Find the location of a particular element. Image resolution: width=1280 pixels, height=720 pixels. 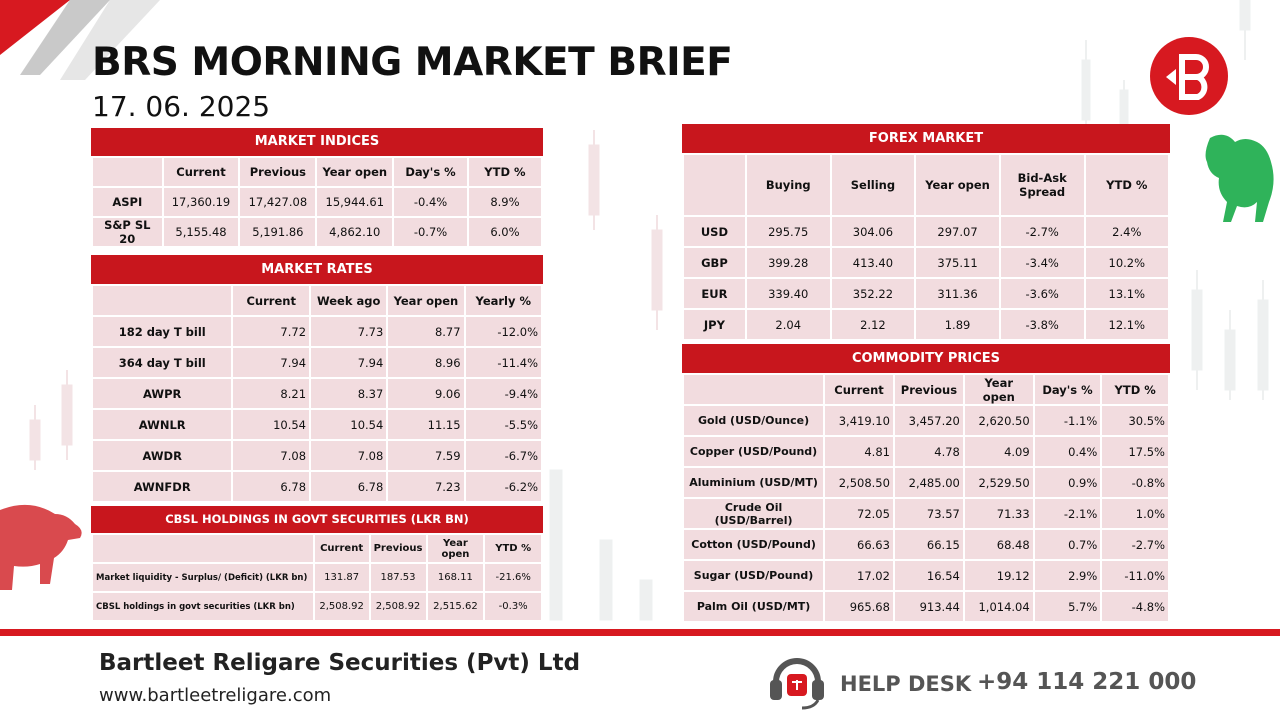

table-row: AWNLR 10.54 10.54 11.15 -5.5% is located at coordinates (317, 424).